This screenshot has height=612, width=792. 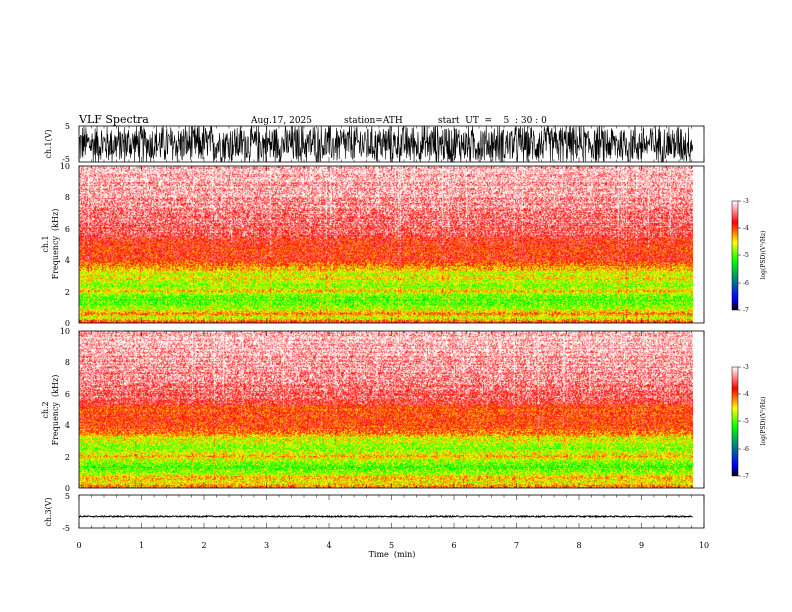 I want to click on ch1-spectrogram-ylabel-channel: ch.1, so click(x=45, y=243).